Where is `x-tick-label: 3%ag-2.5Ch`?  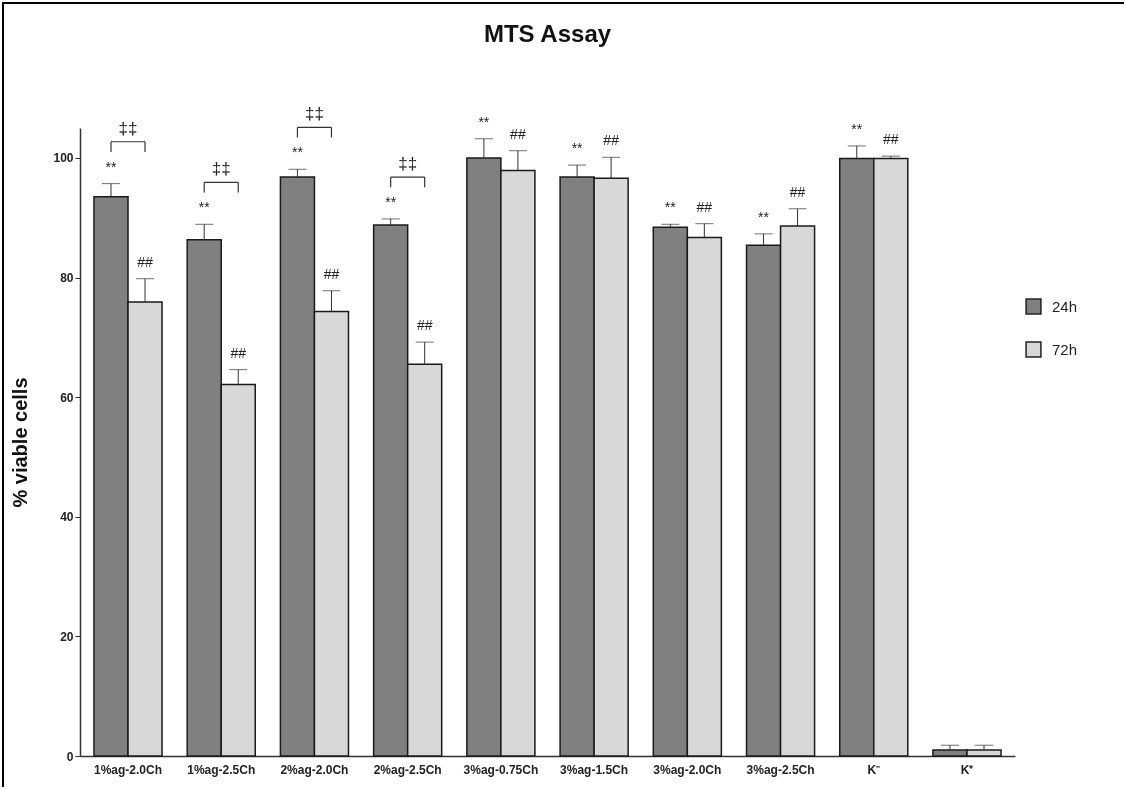
x-tick-label: 3%ag-2.5Ch is located at coordinates (780, 769).